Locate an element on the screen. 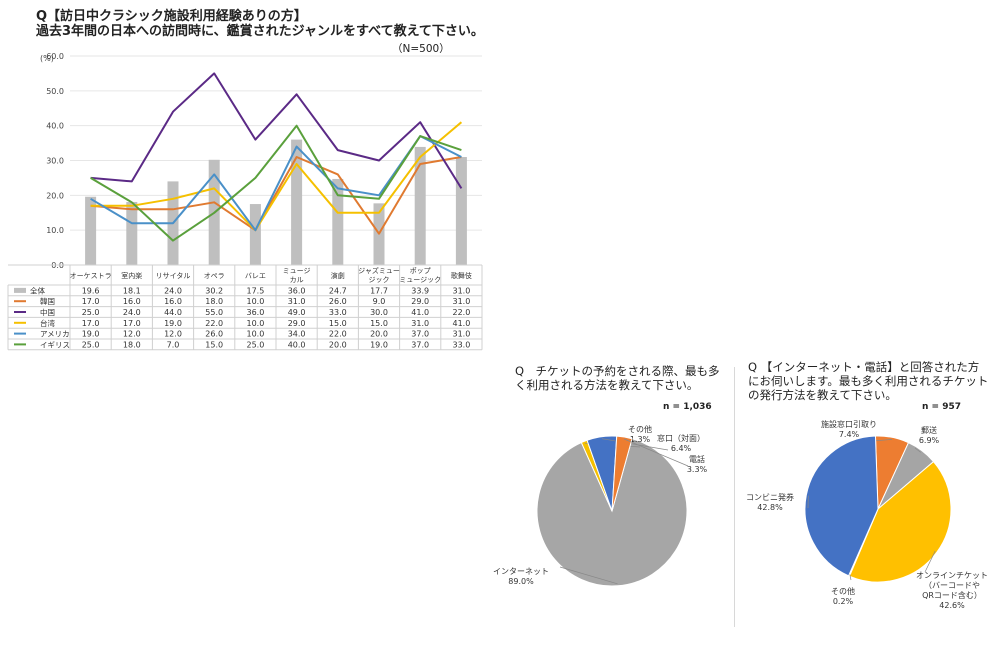 Image resolution: width=1000 pixels, height=658 pixels. legend-label-台湾: 台湾 is located at coordinates (47, 323).